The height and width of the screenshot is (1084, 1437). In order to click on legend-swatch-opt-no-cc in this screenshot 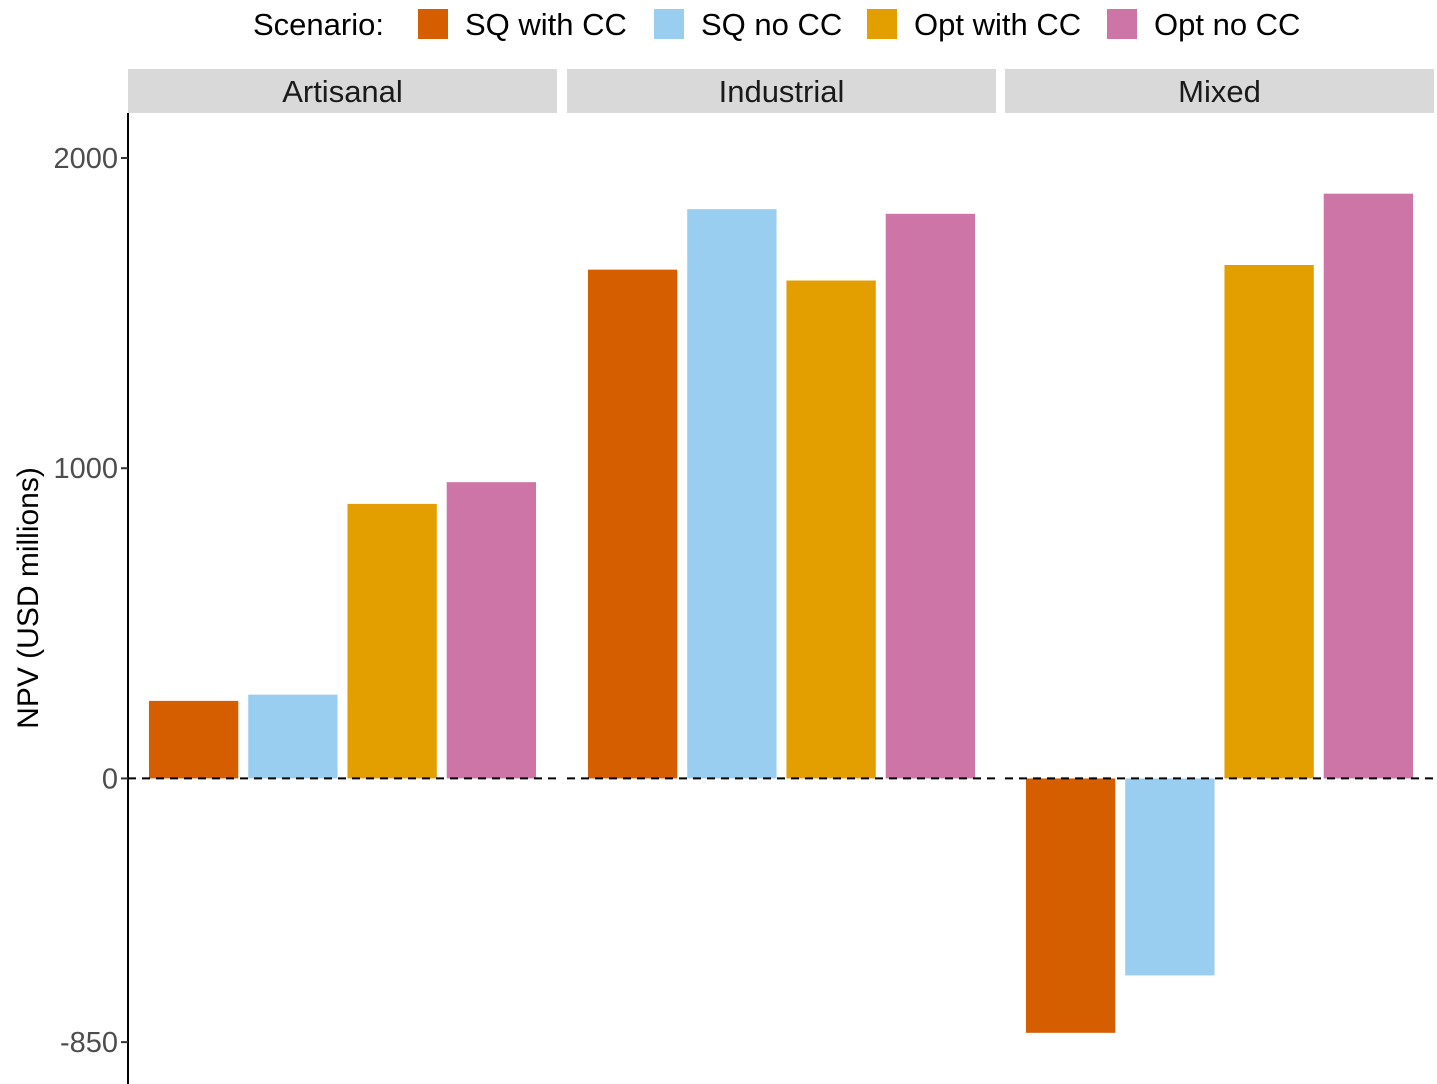, I will do `click(1122, 24)`.